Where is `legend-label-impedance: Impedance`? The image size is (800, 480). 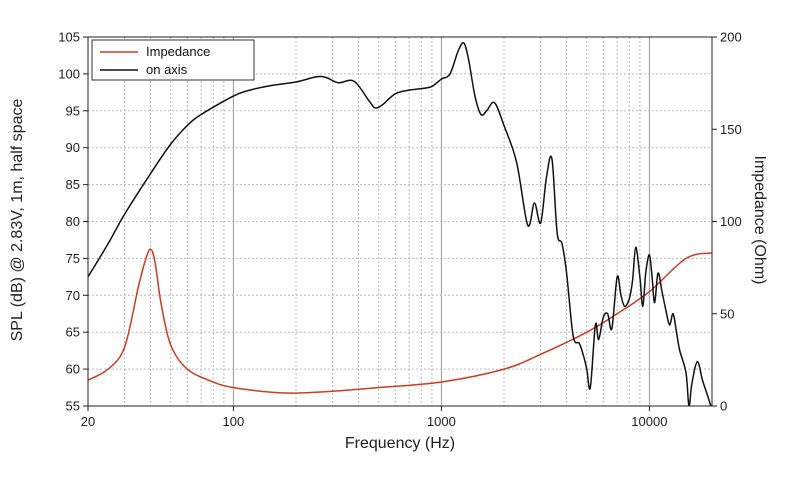
legend-label-impedance: Impedance is located at coordinates (178, 51).